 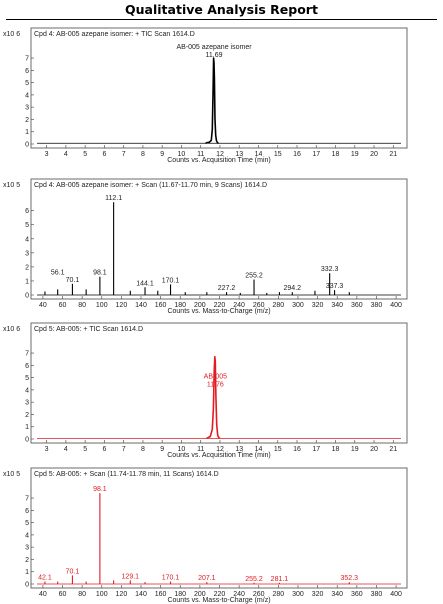 I want to click on x-tick-label: 340, so click(x=337, y=305).